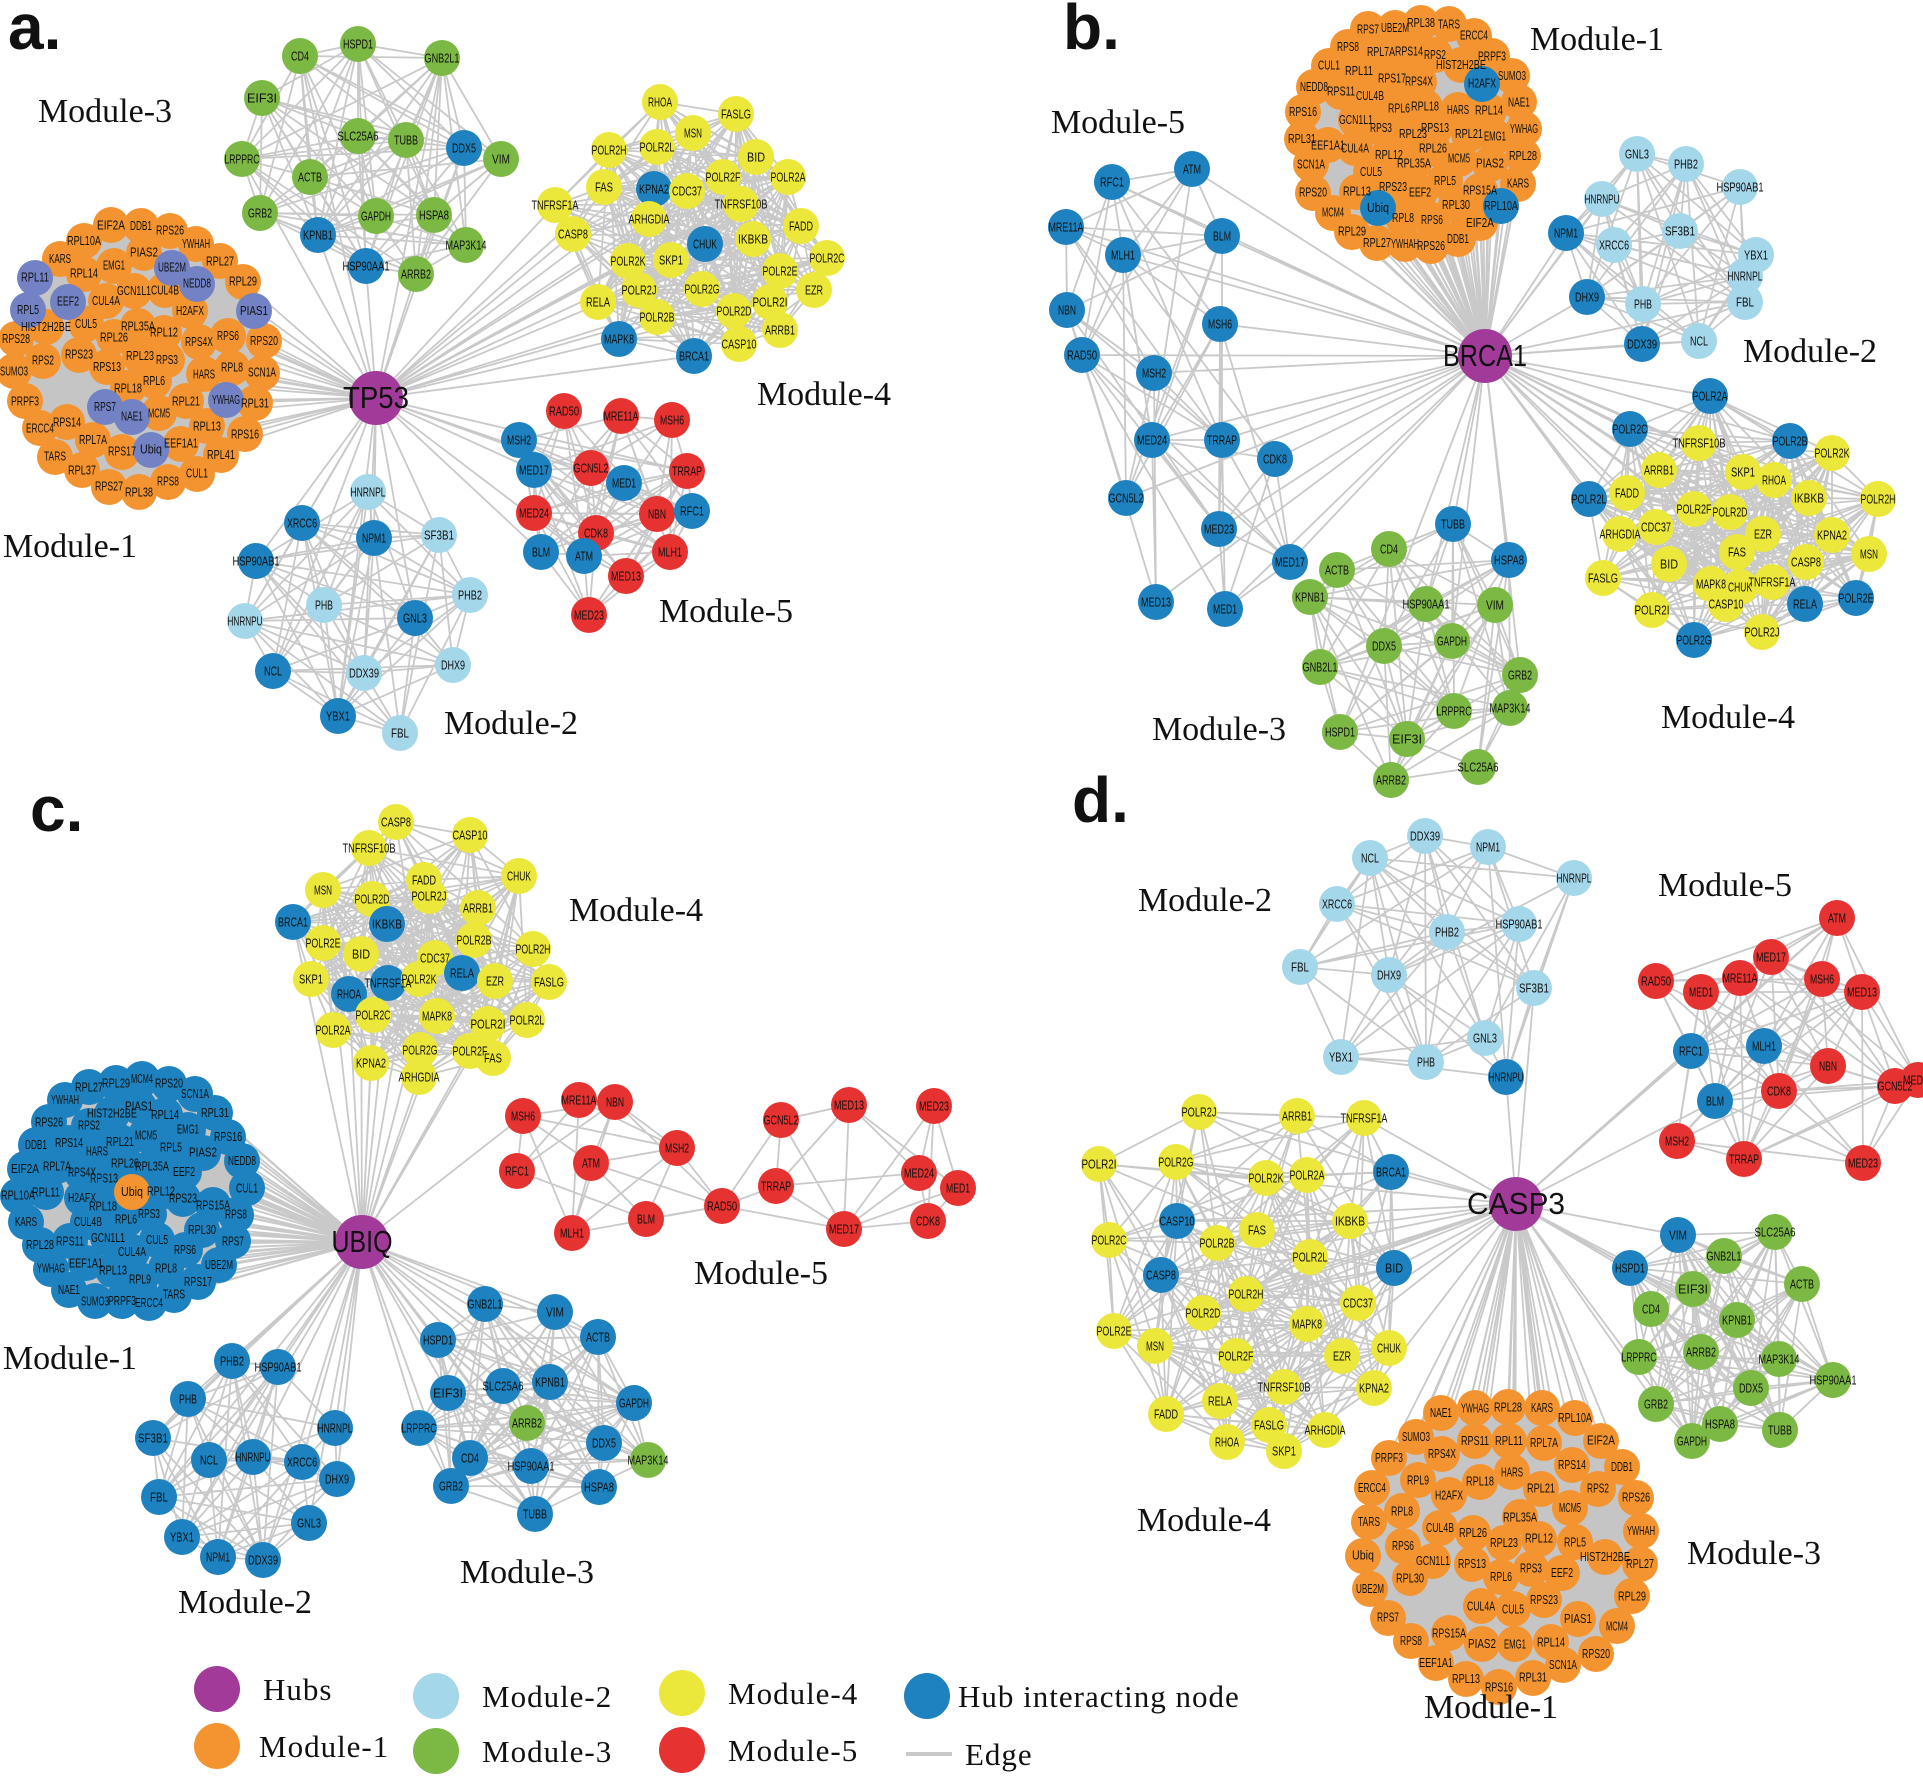  I want to click on svg-text: SKP1, so click(671, 260).